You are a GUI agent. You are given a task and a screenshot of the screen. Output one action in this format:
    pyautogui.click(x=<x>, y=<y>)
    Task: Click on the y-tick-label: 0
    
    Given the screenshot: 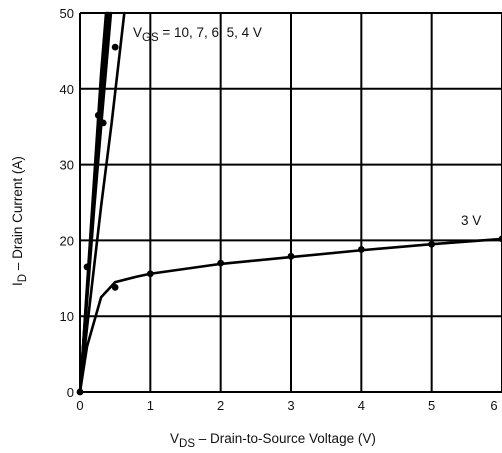 What is the action you would take?
    pyautogui.click(x=70, y=392)
    